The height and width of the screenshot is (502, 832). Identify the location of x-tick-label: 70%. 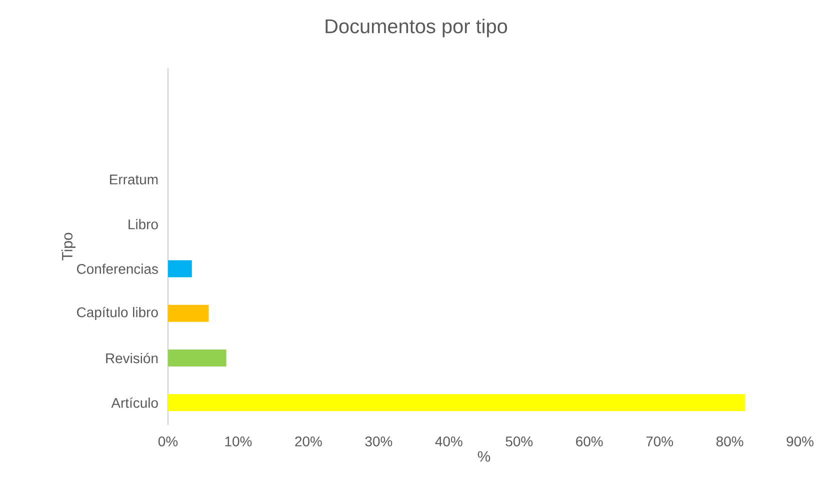
(660, 441).